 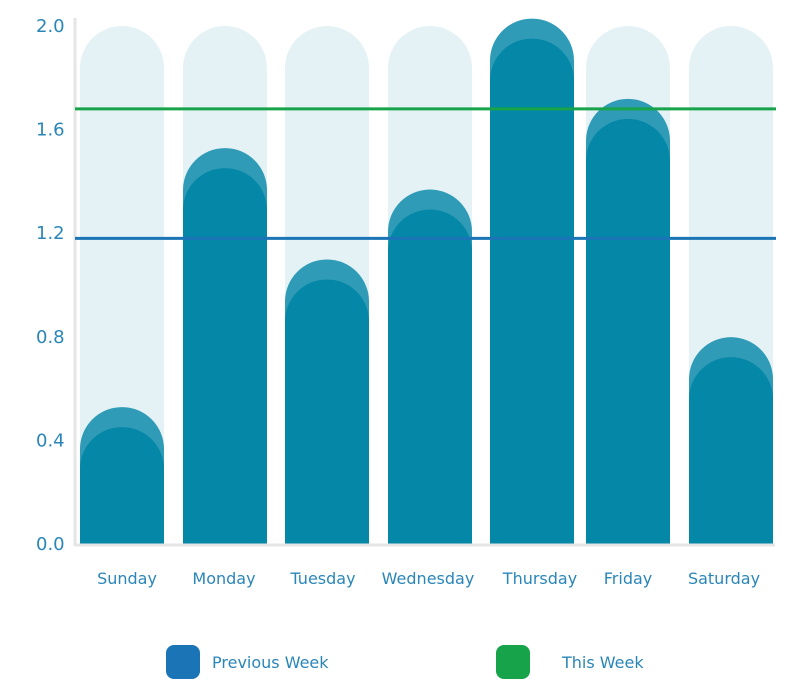 I want to click on y-tick-label: 1.2, so click(x=50, y=233).